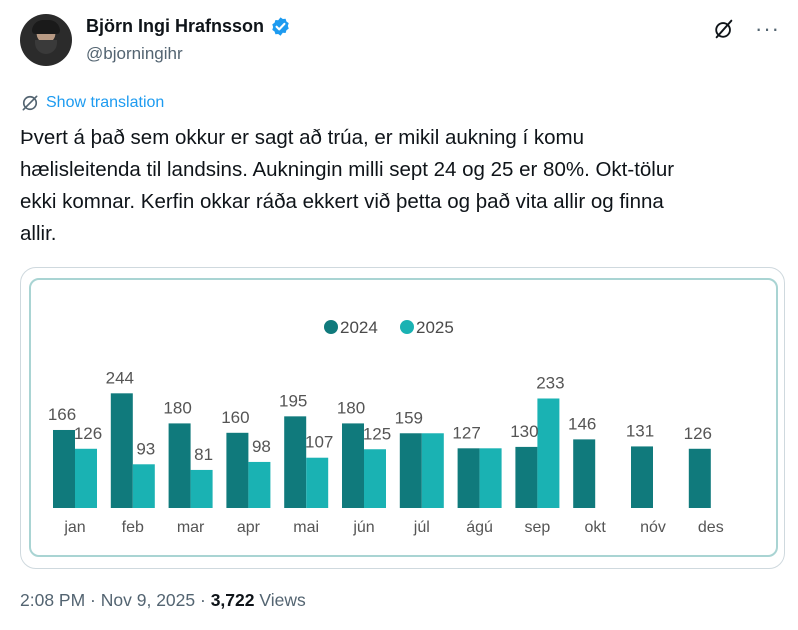  What do you see at coordinates (62, 414) in the screenshot?
I see `data-label-2024-jan: 166` at bounding box center [62, 414].